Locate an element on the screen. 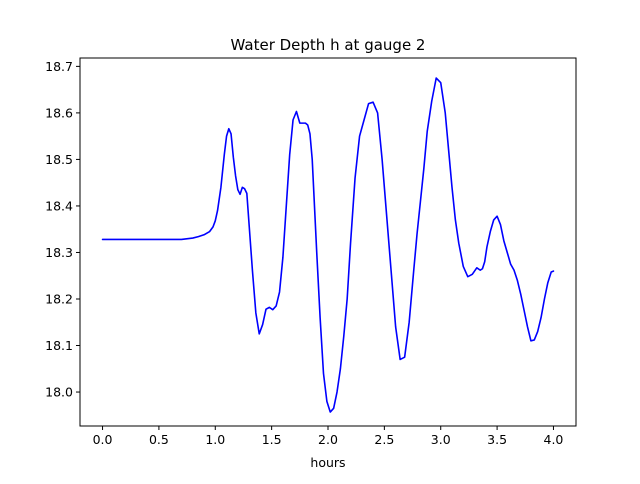 This screenshot has width=640, height=484. x-tick-label: 4.0 is located at coordinates (554, 439).